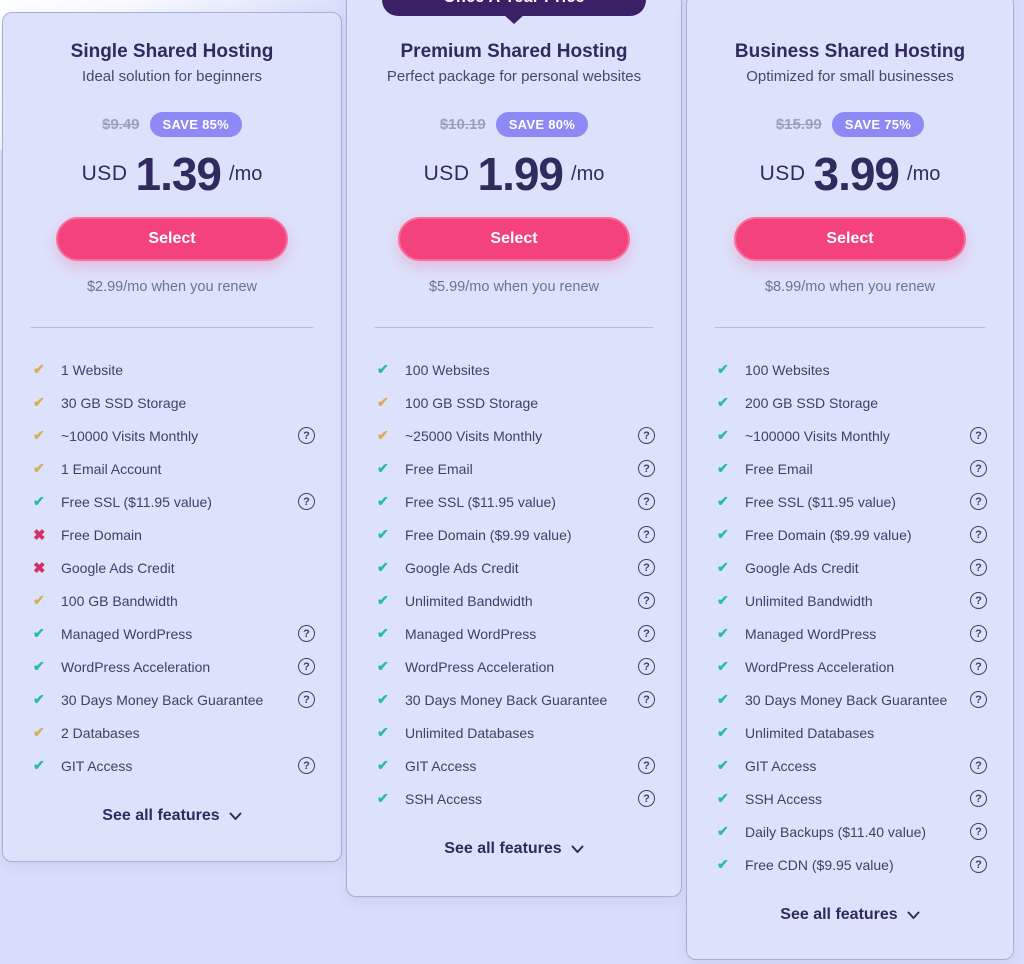  What do you see at coordinates (136, 666) in the screenshot?
I see `feature-label: WordPress Acceleration` at bounding box center [136, 666].